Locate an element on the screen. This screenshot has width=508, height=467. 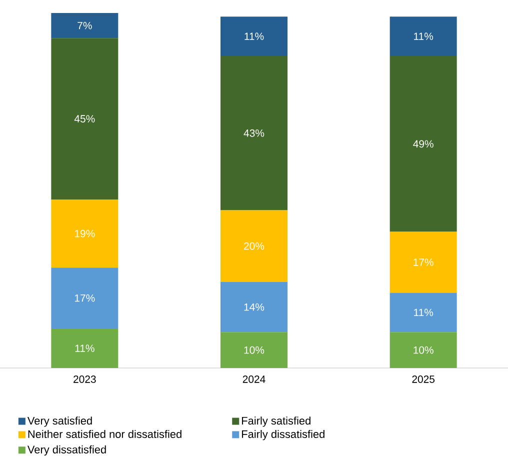
legend-label: Fairly satisfied is located at coordinates (276, 421).